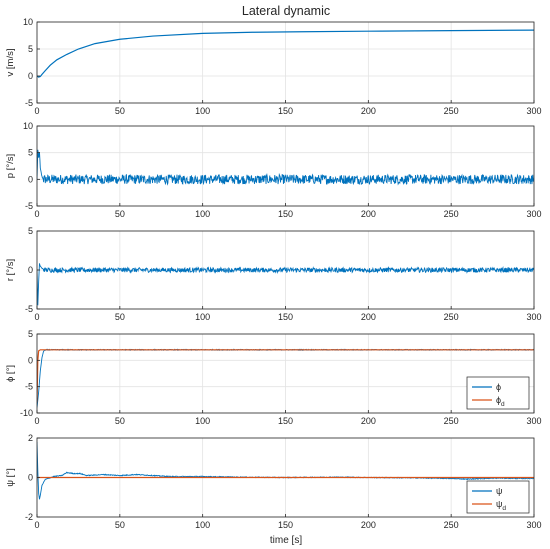  What do you see at coordinates (286, 540) in the screenshot?
I see `x-axis-label: time [s]` at bounding box center [286, 540].